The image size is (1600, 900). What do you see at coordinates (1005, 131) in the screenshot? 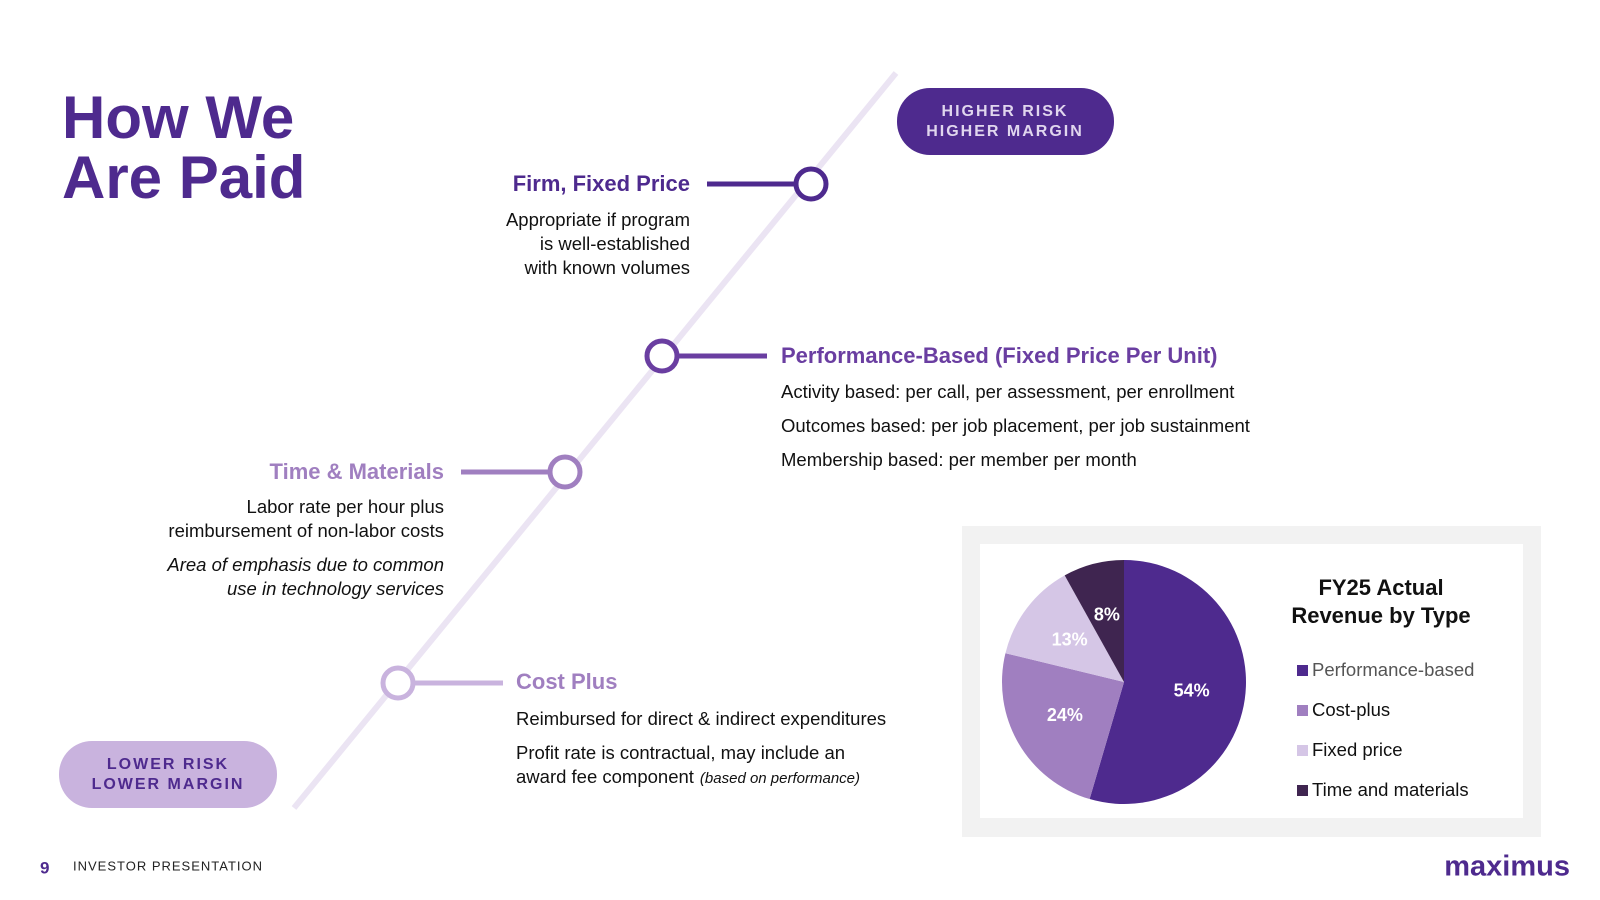
I see `badge-text: HIGHER MARGIN` at bounding box center [1005, 131].